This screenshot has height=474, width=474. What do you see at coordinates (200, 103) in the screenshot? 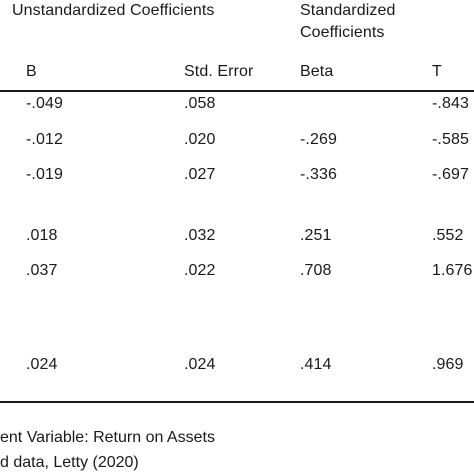
I see `cell-std-error-row1: .058` at bounding box center [200, 103].